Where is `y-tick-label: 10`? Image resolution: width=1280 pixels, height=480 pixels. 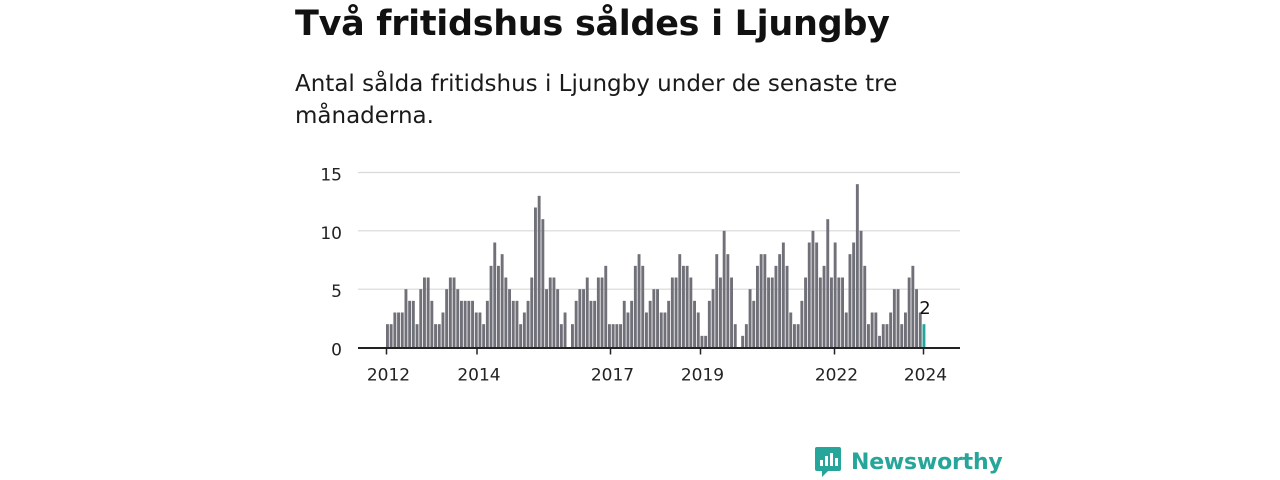
y-tick-label: 10 is located at coordinates (331, 234).